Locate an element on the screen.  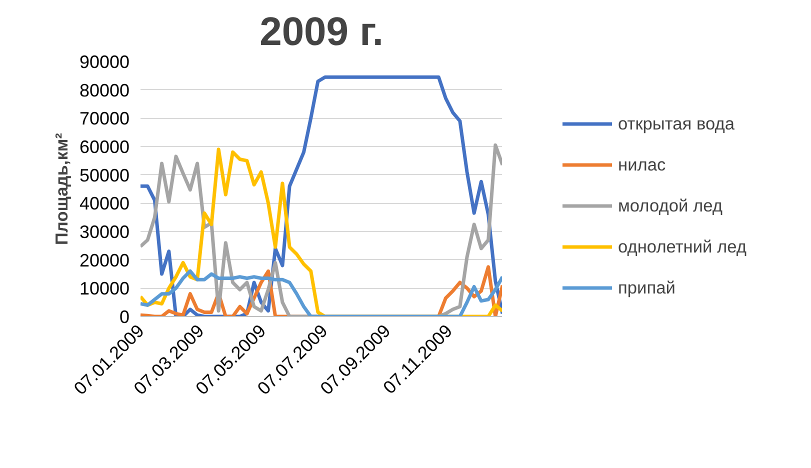
legend-label: молодой лед is located at coordinates (670, 205).